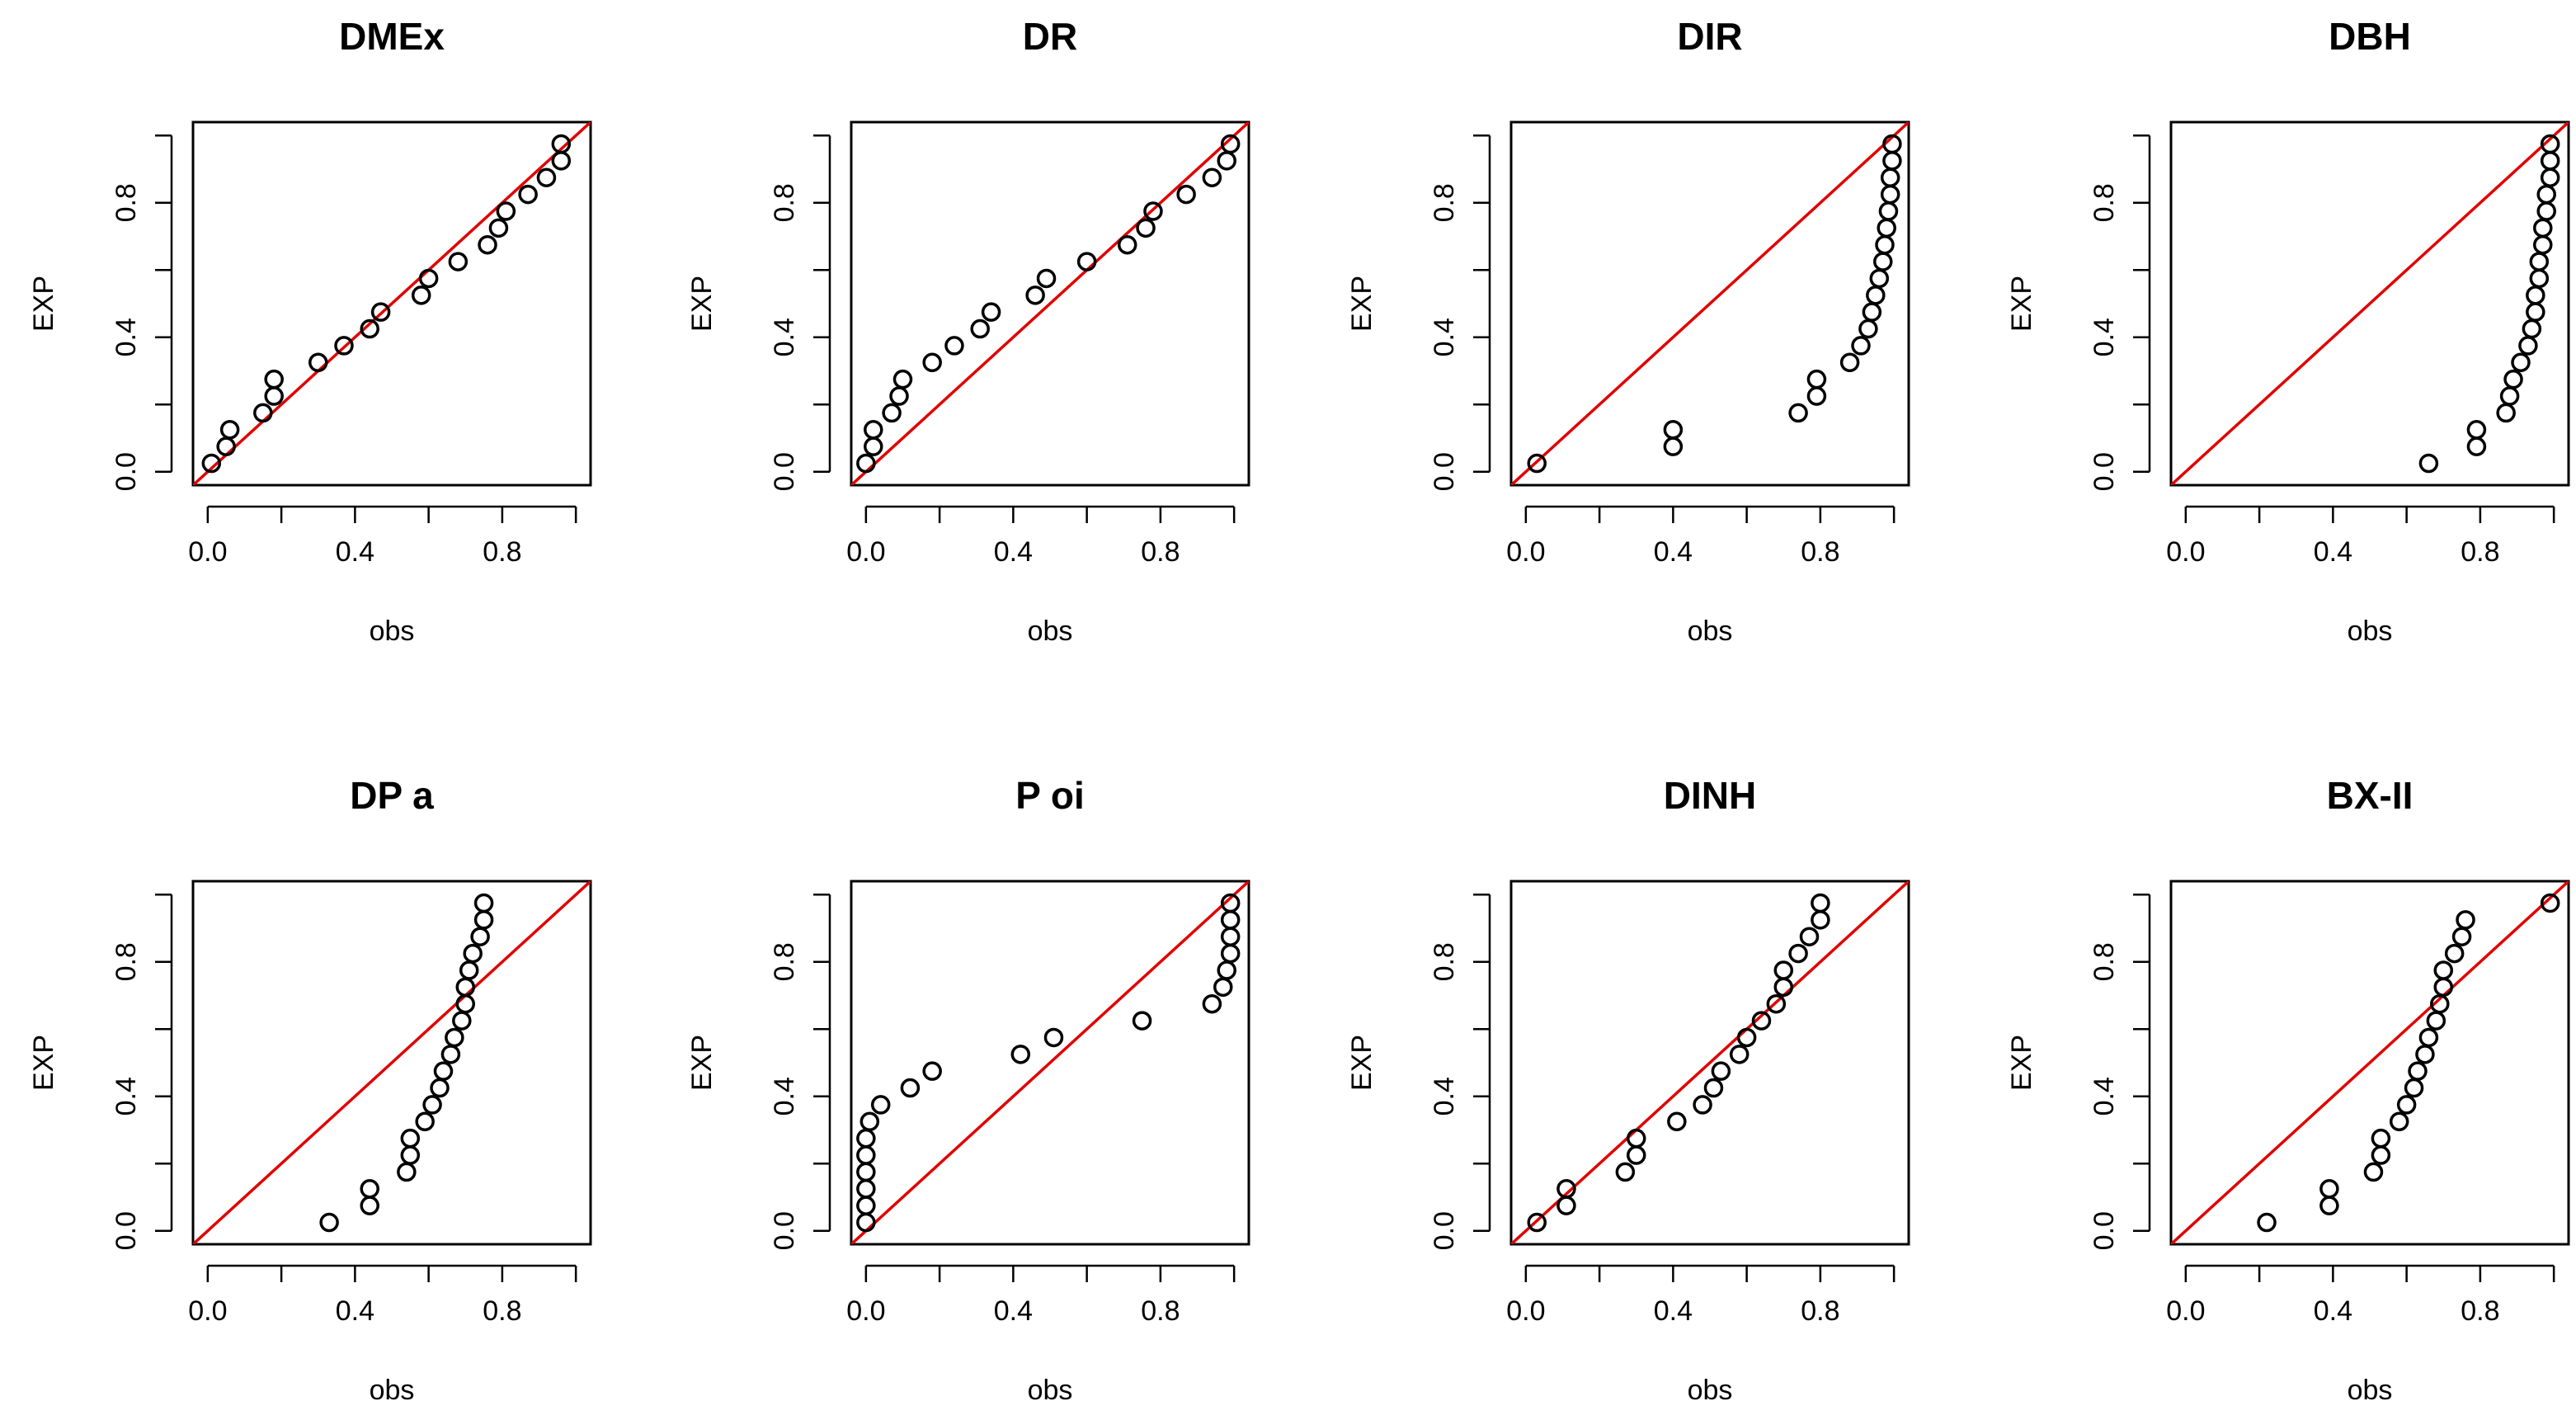 The width and height of the screenshot is (2576, 1420). I want to click on panel-title: DIR, so click(1709, 36).